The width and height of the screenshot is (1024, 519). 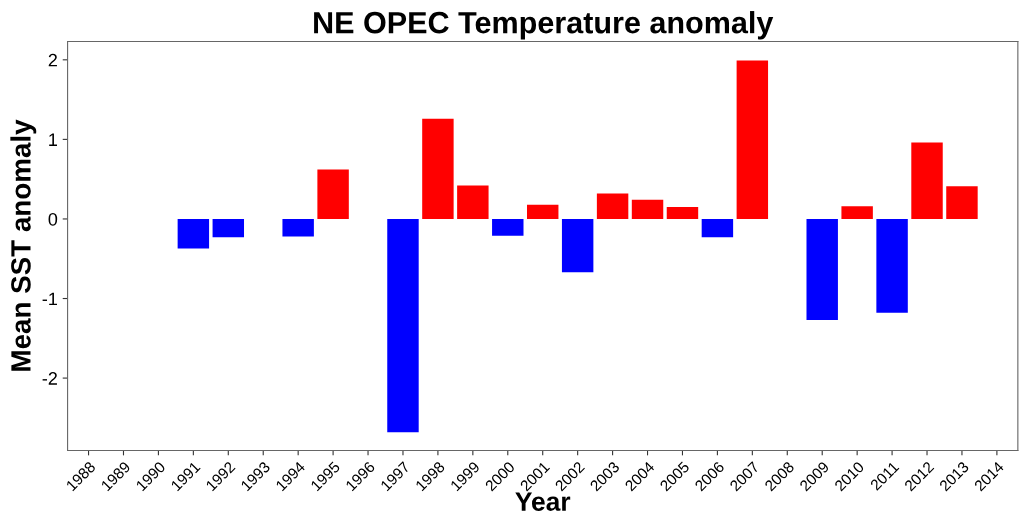 I want to click on y-tick-label: 2, so click(x=52, y=60).